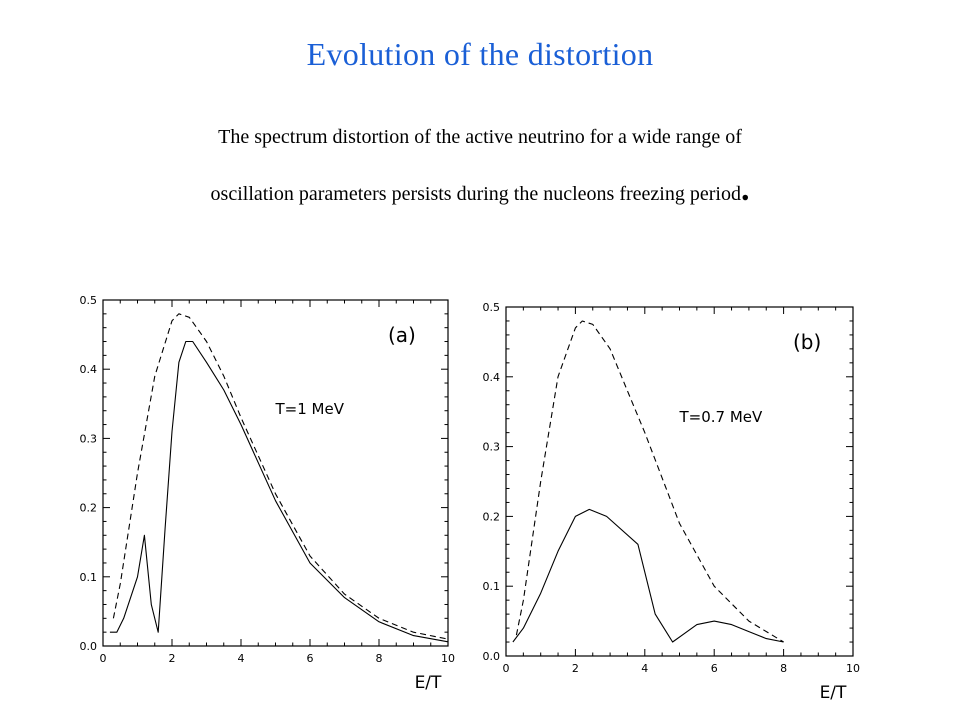 The height and width of the screenshot is (720, 960). What do you see at coordinates (492, 516) in the screenshot?
I see `chart-b-y-tick-label: 0.2` at bounding box center [492, 516].